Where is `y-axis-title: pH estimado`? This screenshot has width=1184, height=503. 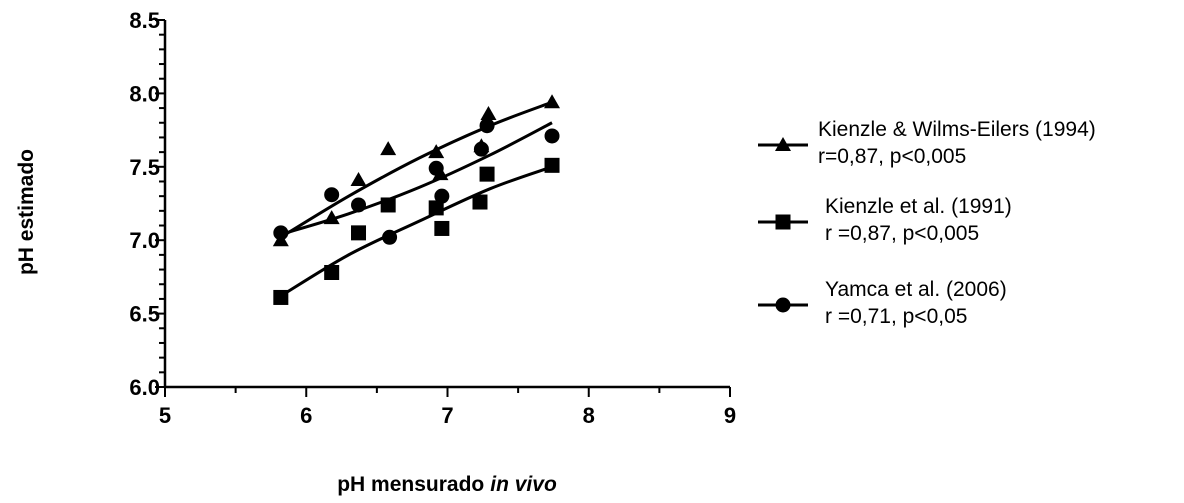
y-axis-title: pH estimado is located at coordinates (26, 212).